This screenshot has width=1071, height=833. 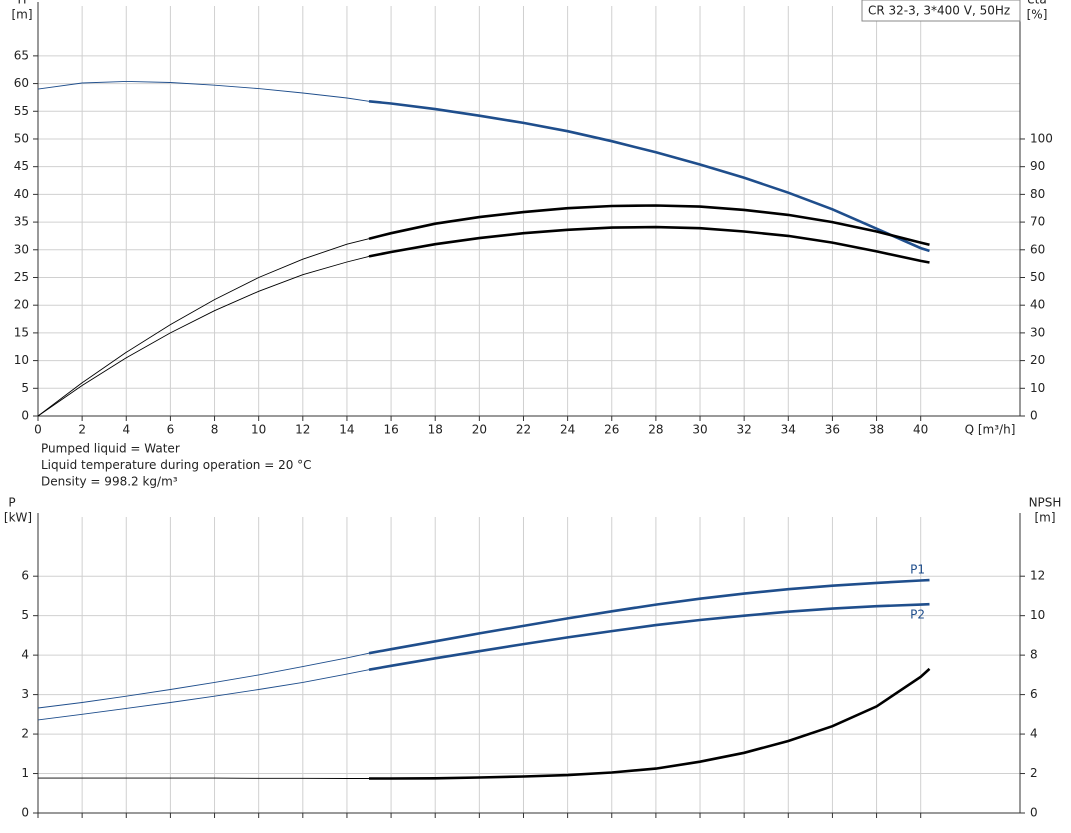 What do you see at coordinates (21, 15) in the screenshot?
I see `y-axis-unit: [m]` at bounding box center [21, 15].